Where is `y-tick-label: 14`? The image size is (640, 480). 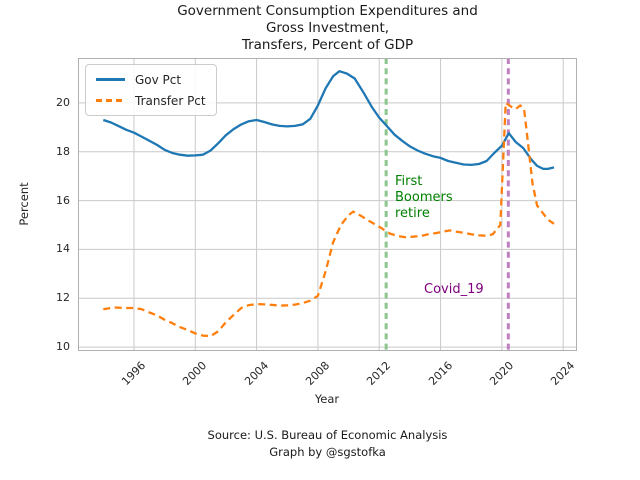 y-tick-label: 14 is located at coordinates (63, 249).